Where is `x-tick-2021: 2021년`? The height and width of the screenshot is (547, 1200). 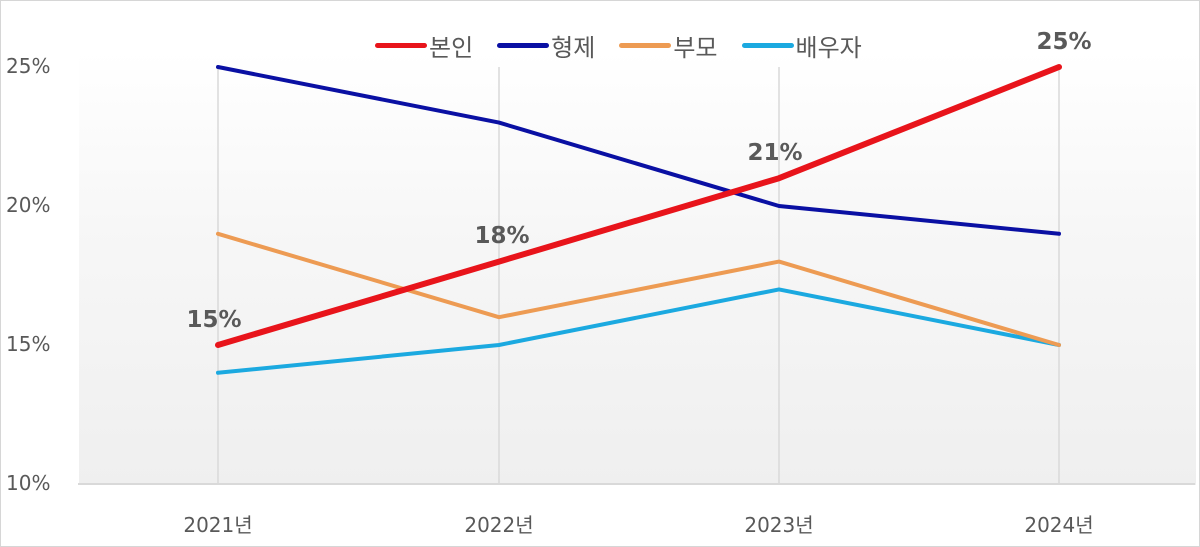
x-tick-2021: 2021년 is located at coordinates (218, 525).